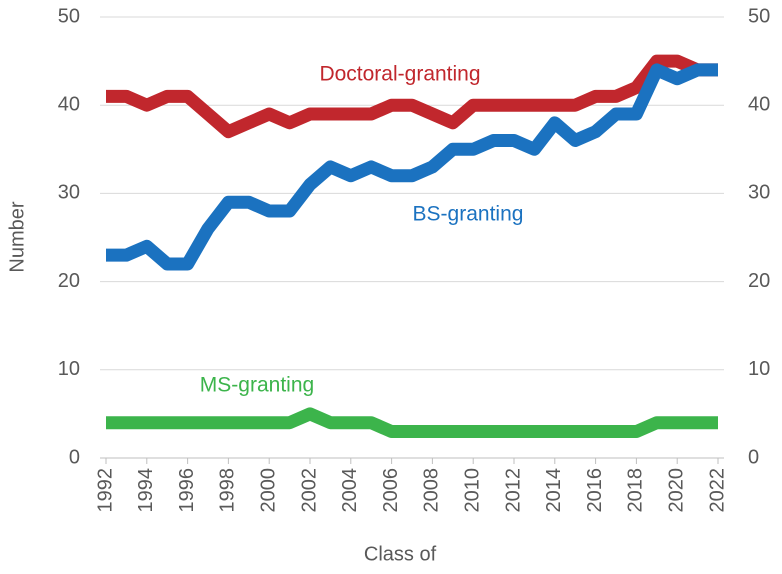 The width and height of the screenshot is (782, 574). I want to click on y-tick-label: 0, so click(74, 457).